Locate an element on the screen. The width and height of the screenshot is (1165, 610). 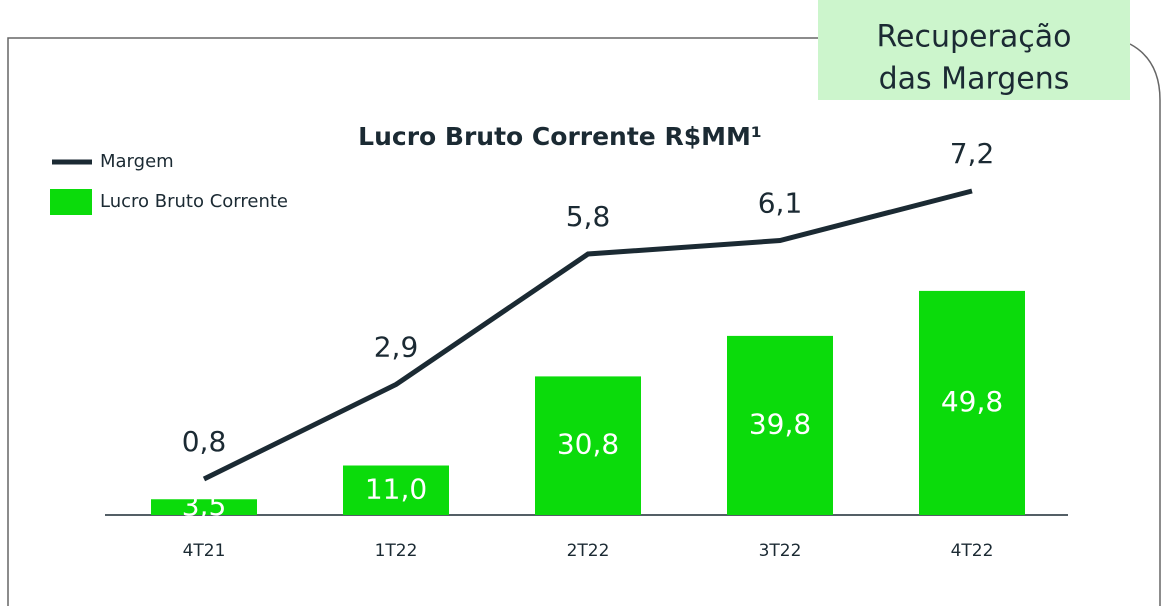
bar-value-label: 11,0 is located at coordinates (396, 488).